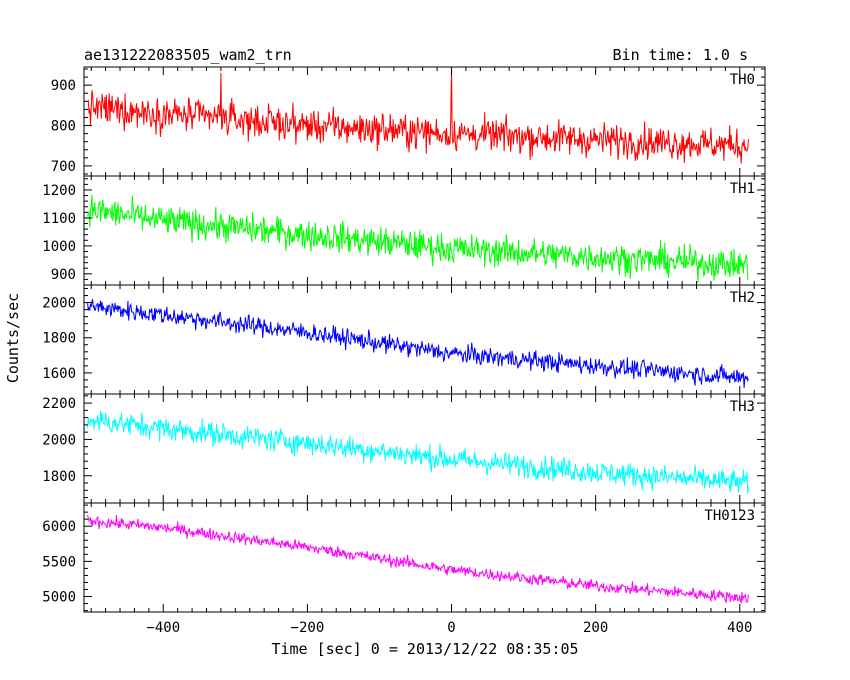 The width and height of the screenshot is (850, 680). I want to click on y-tick-label: 1100, so click(59, 219).